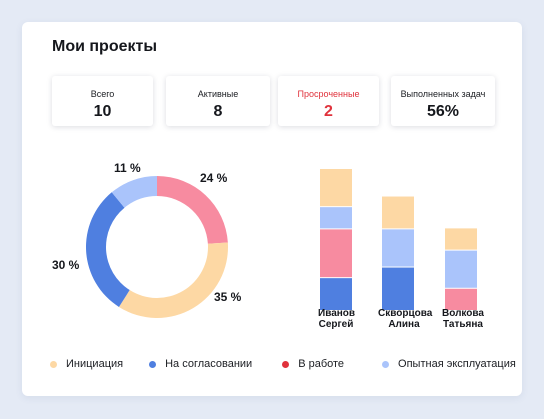  I want to click on legend-item: В работе, so click(313, 364).